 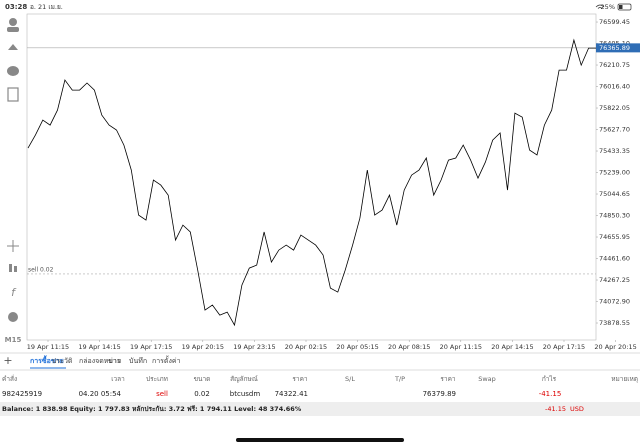 What do you see at coordinates (555, 409) in the screenshot?
I see `summary-profit: -41.15` at bounding box center [555, 409].